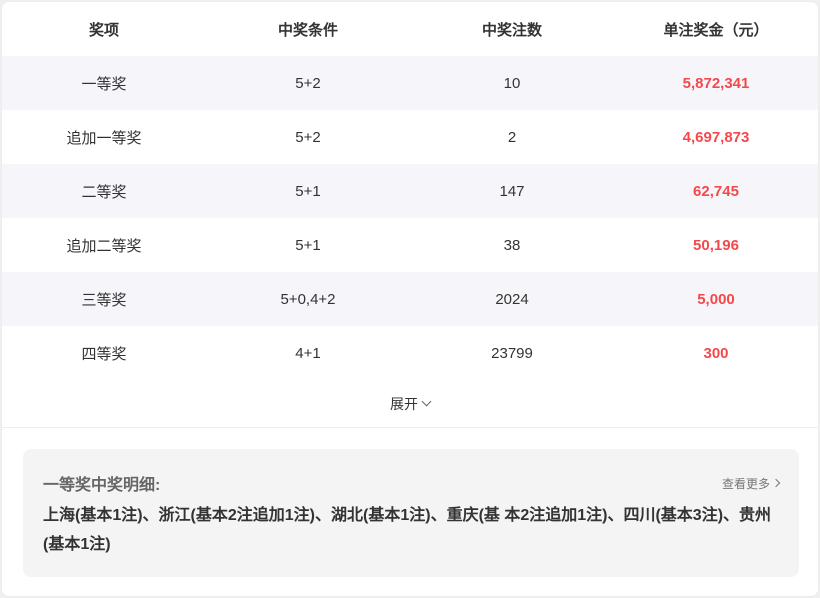 The image size is (820, 598). What do you see at coordinates (512, 137) in the screenshot?
I see `cell-count: 2` at bounding box center [512, 137].